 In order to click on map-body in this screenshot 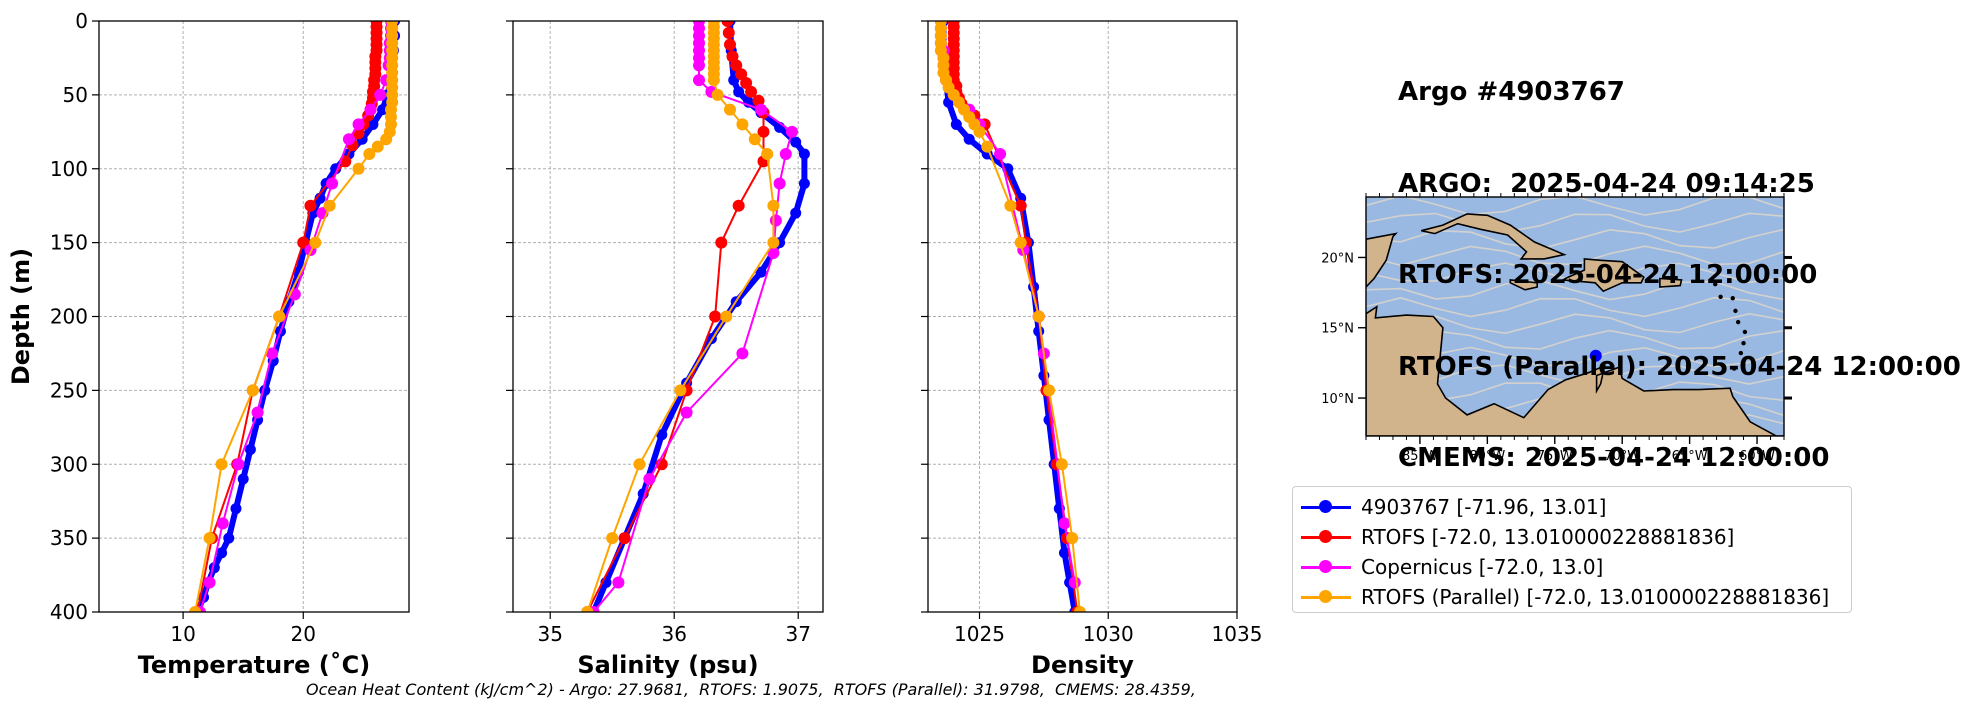, I will do `click(1575, 316)`.